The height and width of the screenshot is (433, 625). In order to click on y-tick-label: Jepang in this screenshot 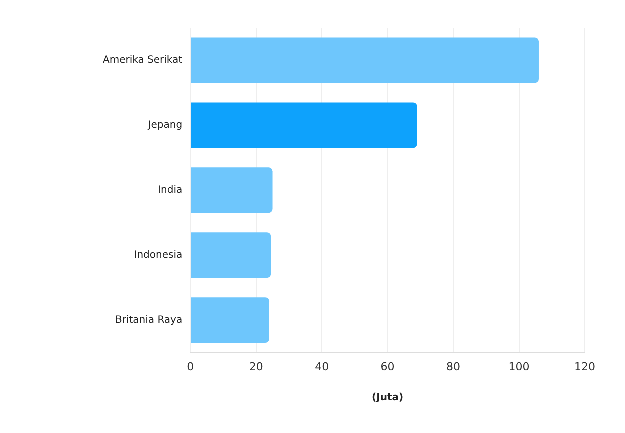, I will do `click(165, 126)`.